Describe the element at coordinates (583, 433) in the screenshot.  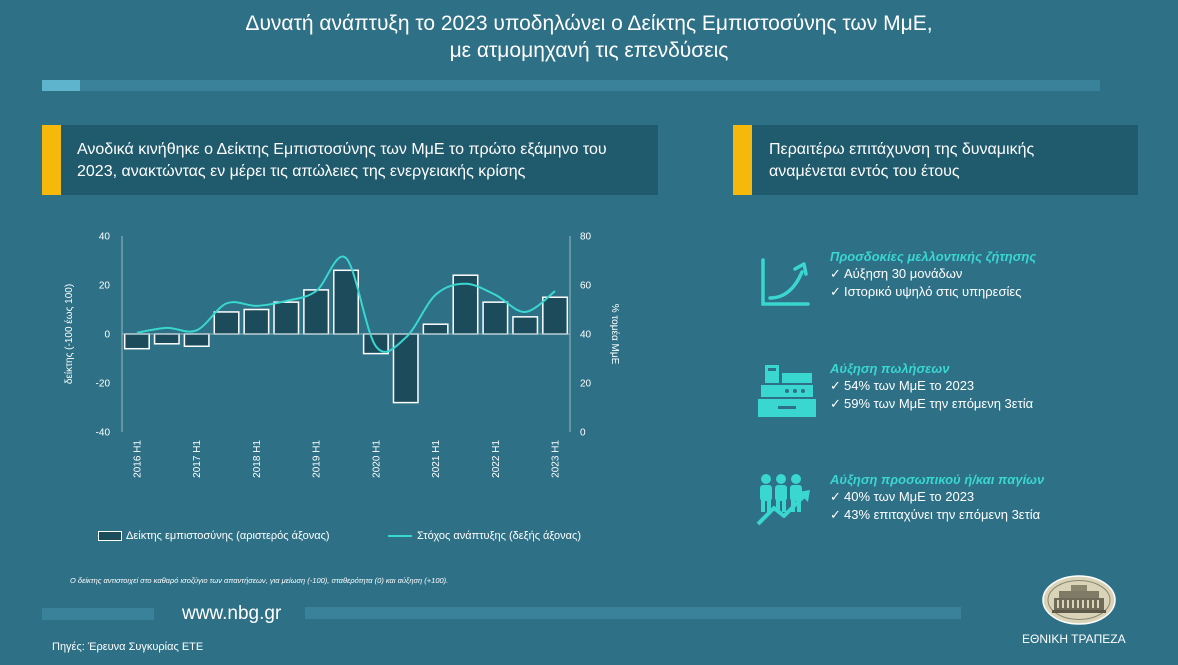
I see `right-tick-label: 0` at that location.